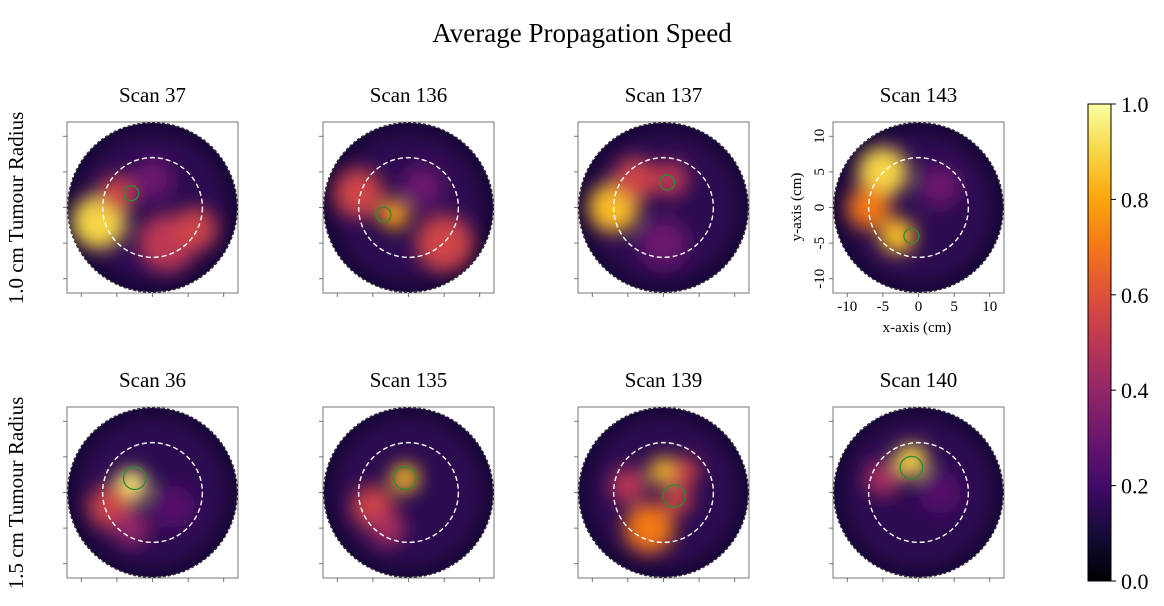  I want to click on heatmap-panel: Scan 140, so click(917, 475).